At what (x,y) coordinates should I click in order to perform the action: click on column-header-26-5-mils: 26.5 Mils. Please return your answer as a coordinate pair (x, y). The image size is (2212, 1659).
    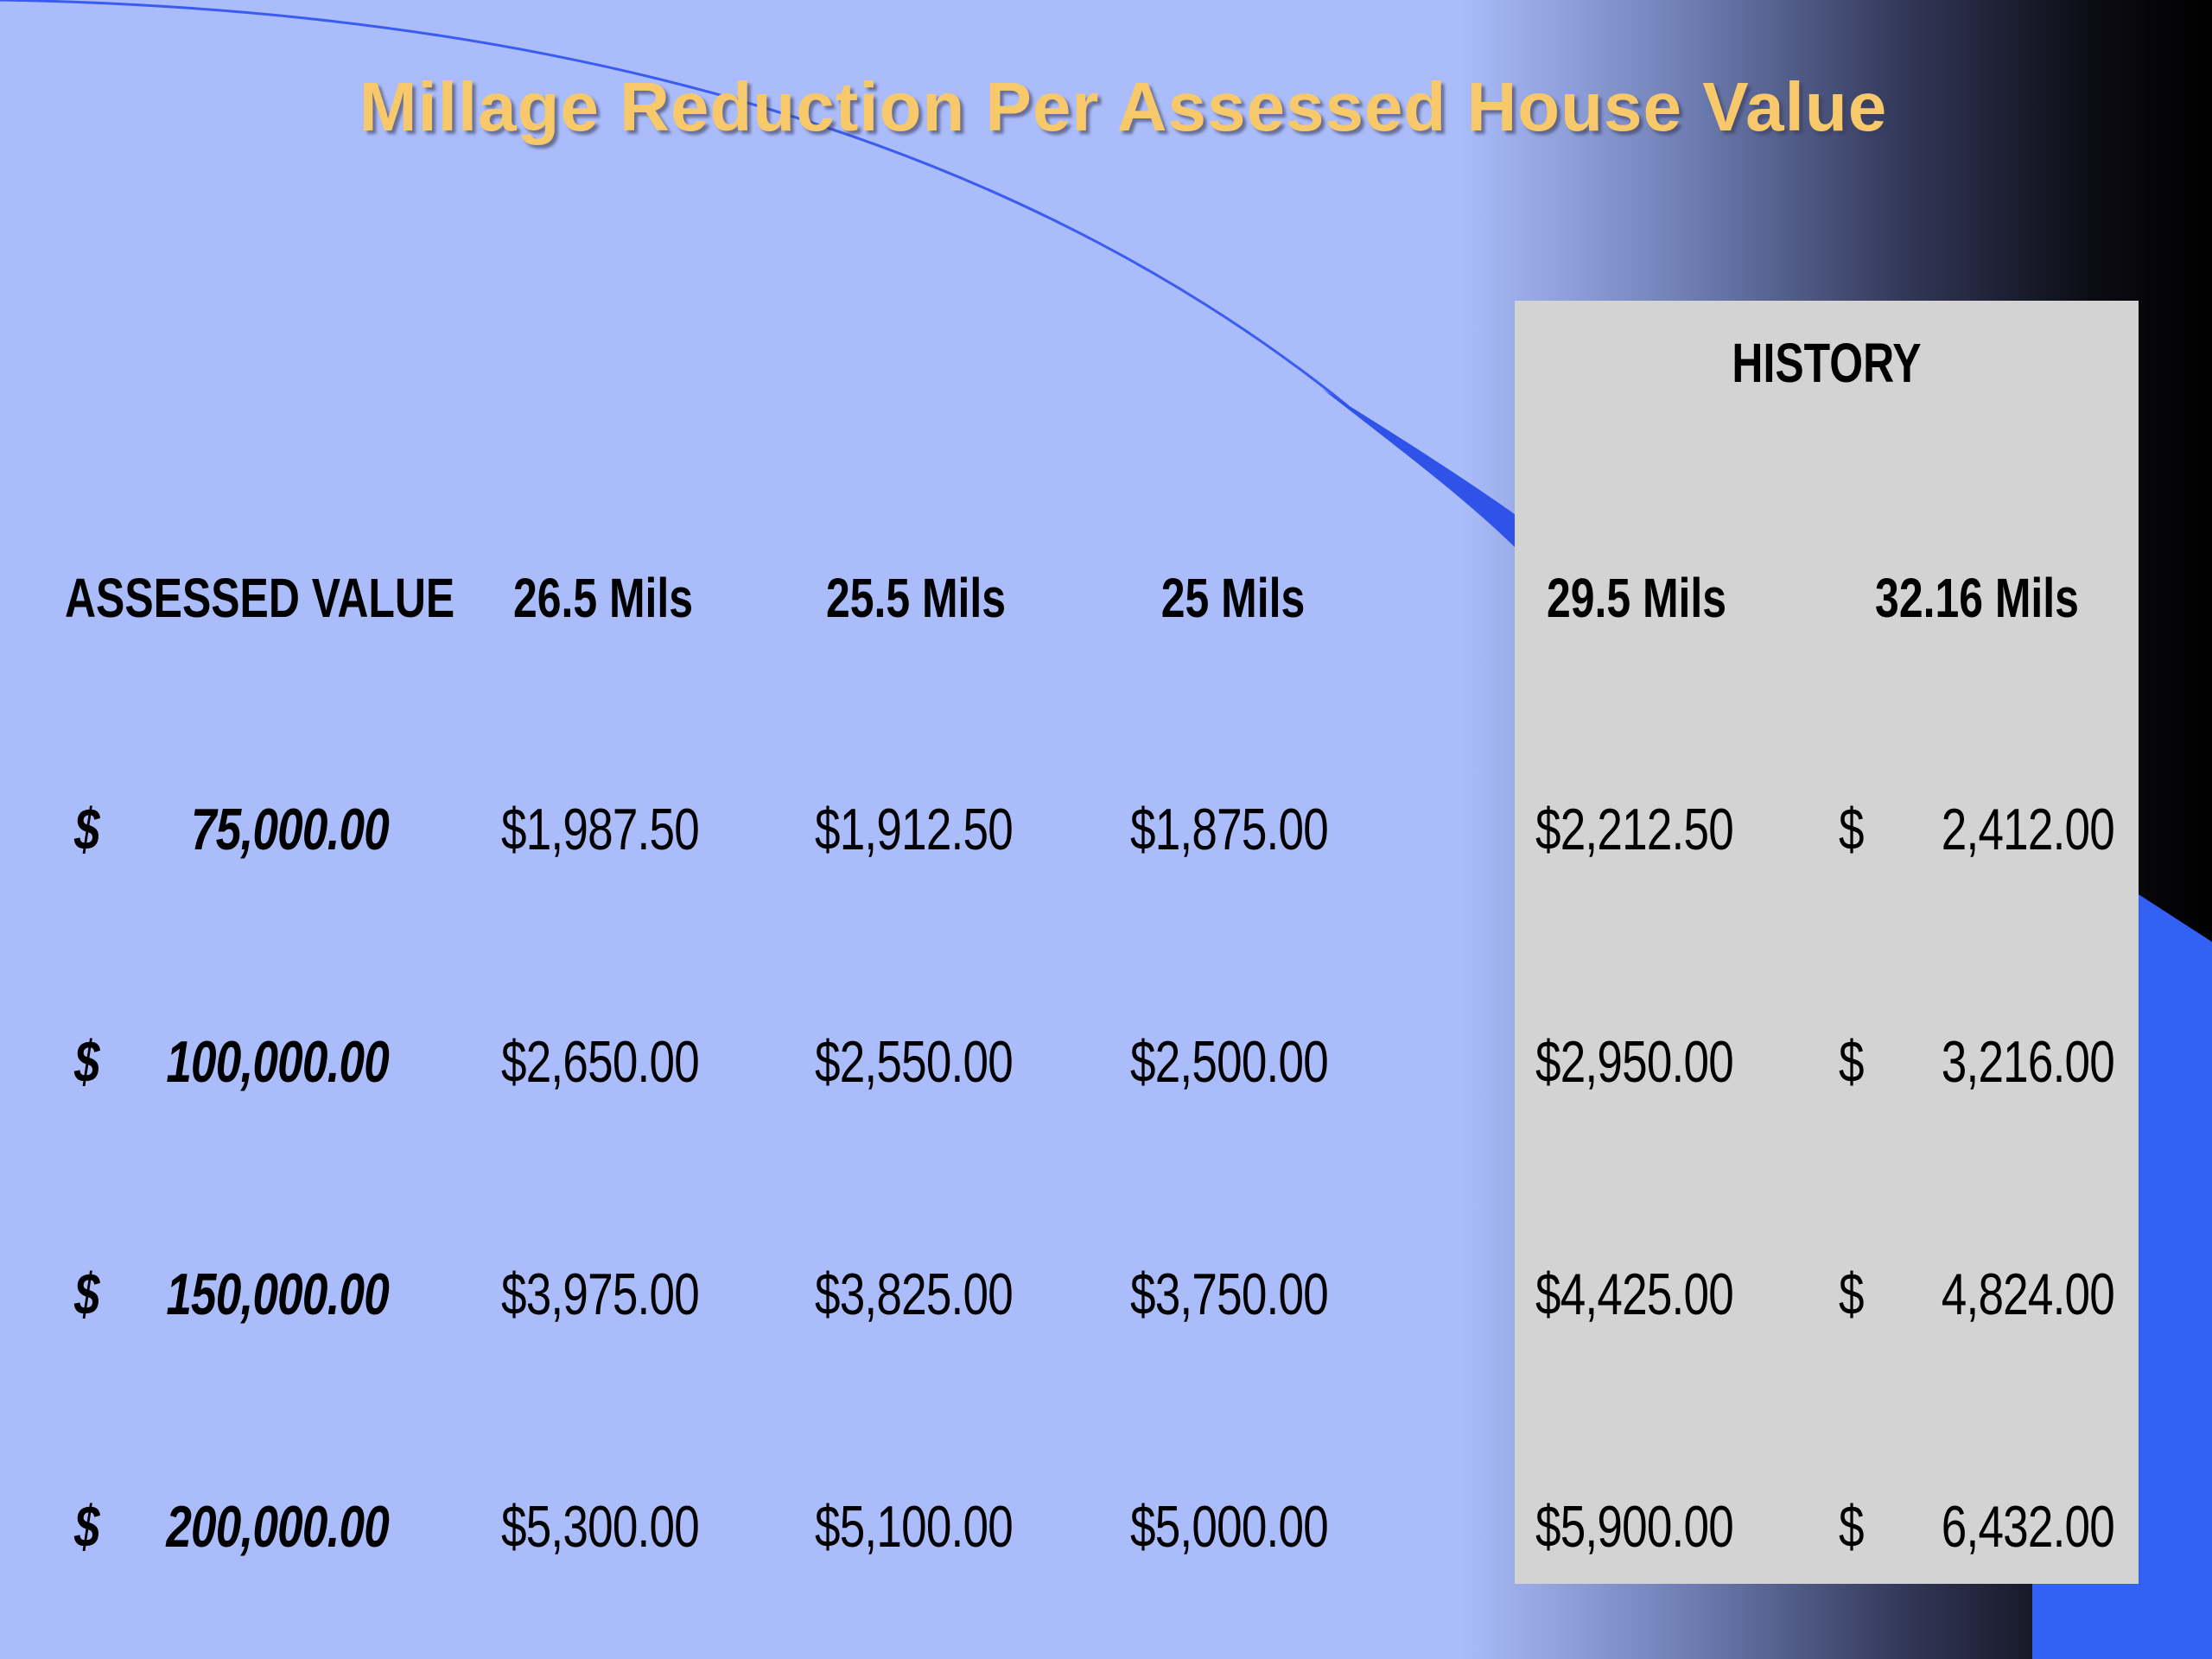
    Looking at the image, I should click on (603, 598).